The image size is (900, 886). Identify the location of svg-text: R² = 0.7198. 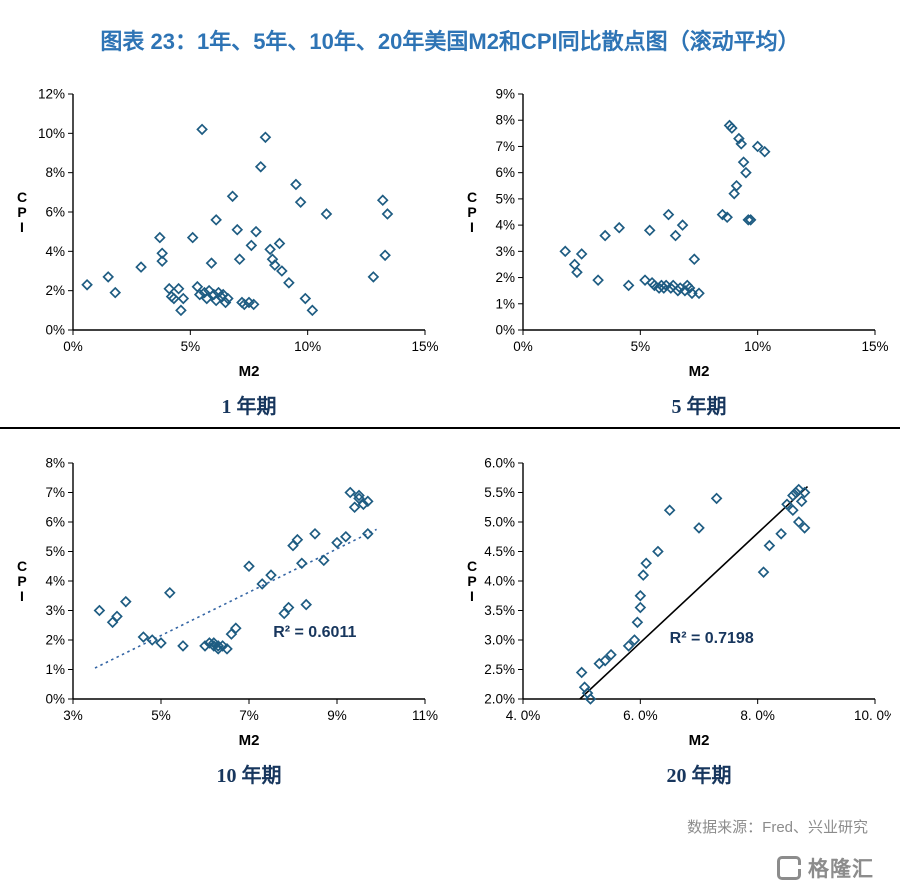
(712, 638).